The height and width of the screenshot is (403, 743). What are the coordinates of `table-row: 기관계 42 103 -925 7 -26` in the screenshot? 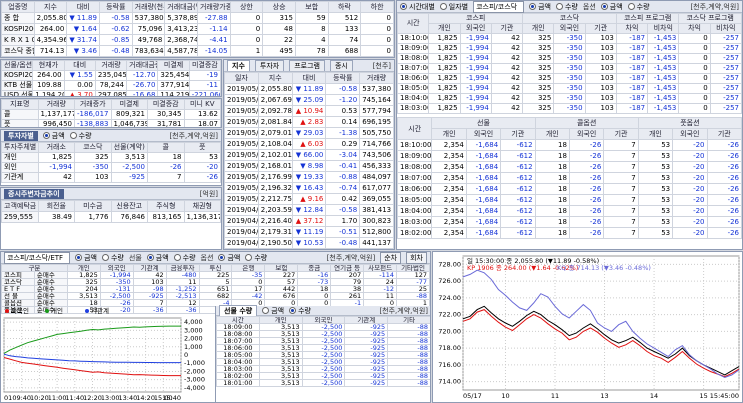 It's located at (111, 177).